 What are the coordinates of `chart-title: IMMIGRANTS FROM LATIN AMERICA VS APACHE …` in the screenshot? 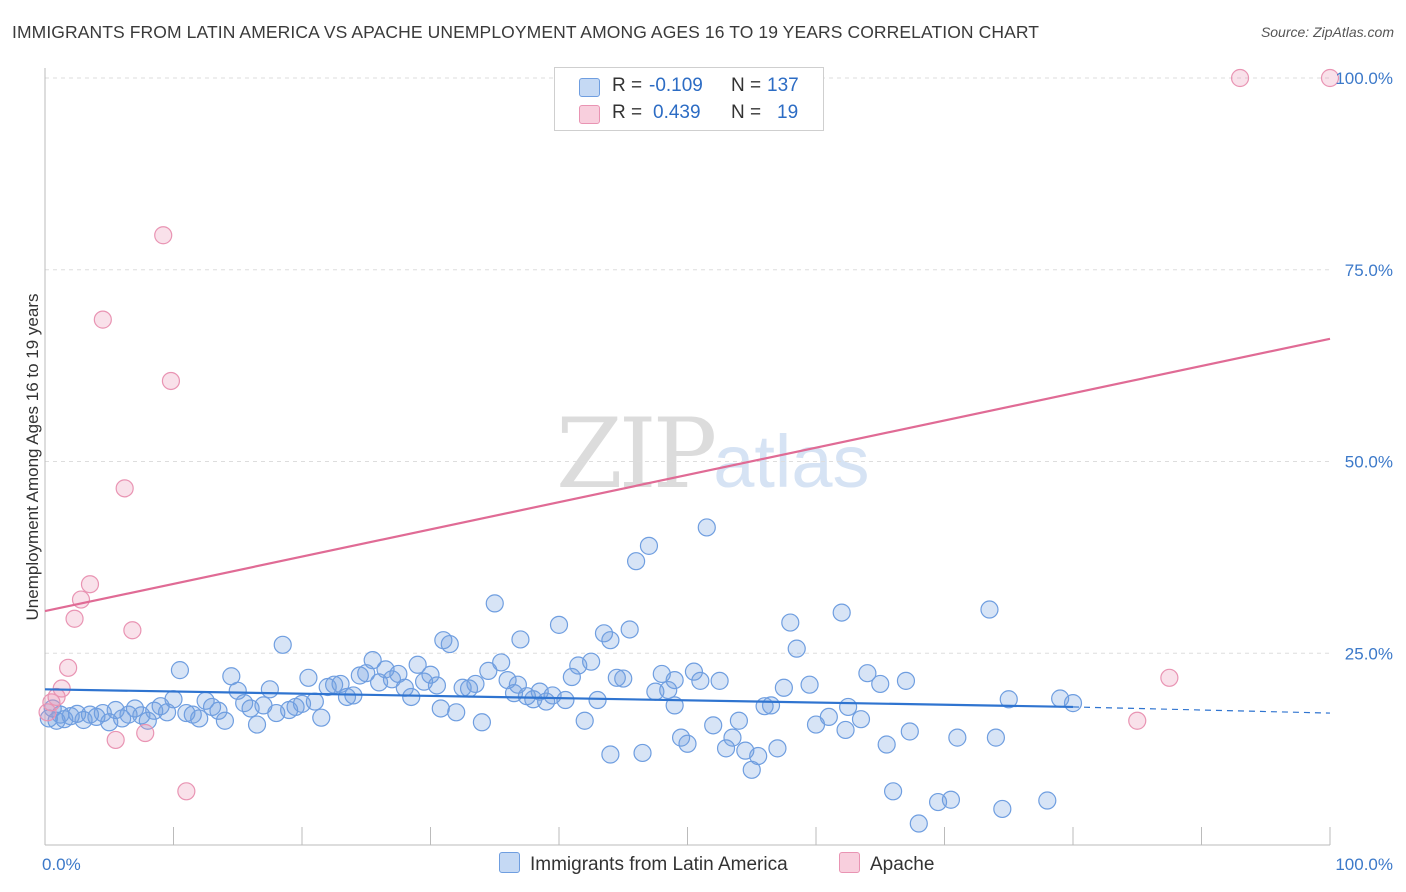 It's located at (526, 32).